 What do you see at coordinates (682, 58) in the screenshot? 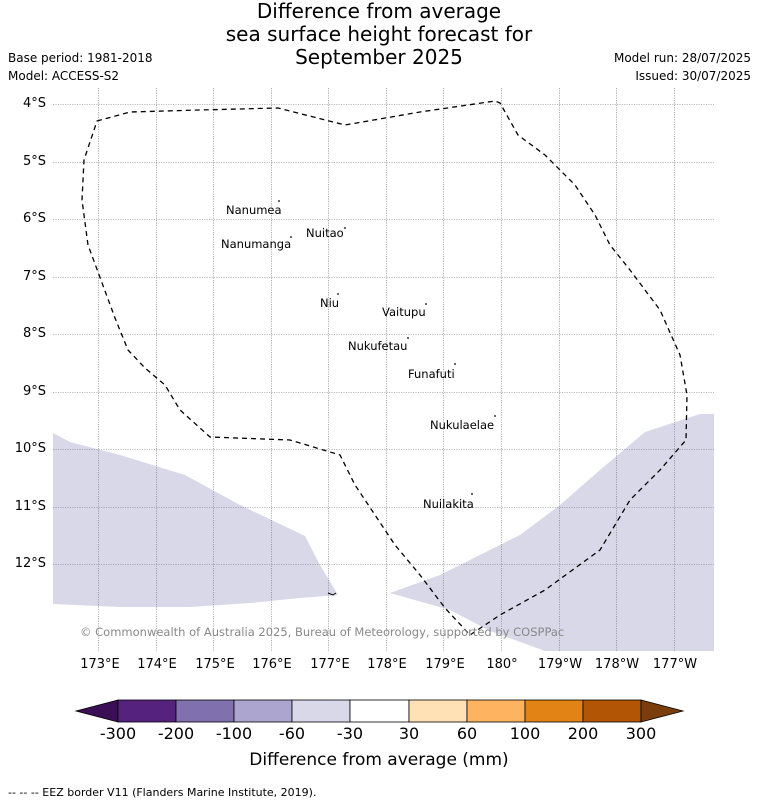
I see `model-run: Model run: 28/07/2025` at bounding box center [682, 58].